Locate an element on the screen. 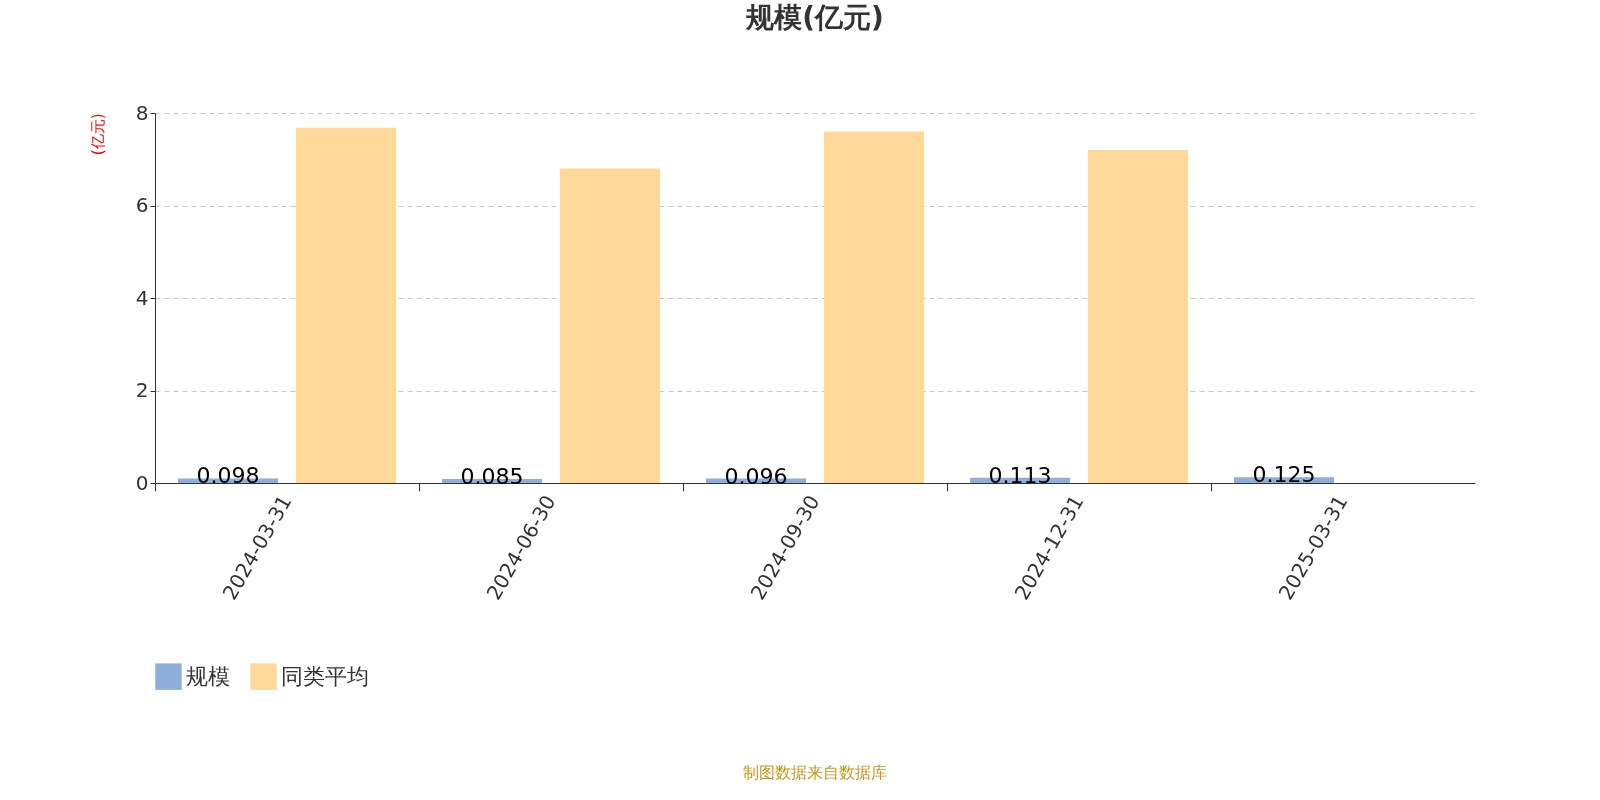  data-label: 0.098 is located at coordinates (228, 476).